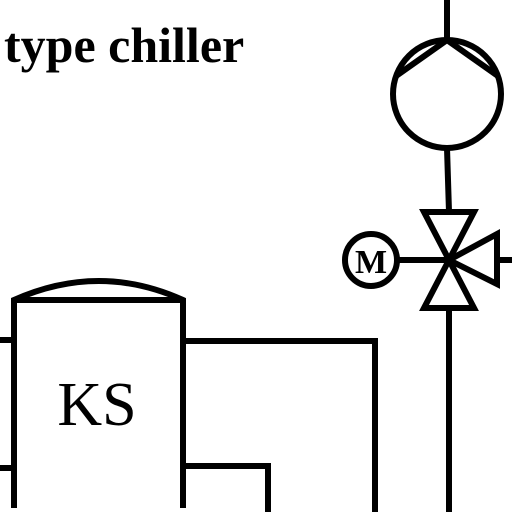 Image resolution: width=512 pixels, height=512 pixels. Describe the element at coordinates (448, 256) in the screenshot. I see `vertical-pipe-main` at that location.